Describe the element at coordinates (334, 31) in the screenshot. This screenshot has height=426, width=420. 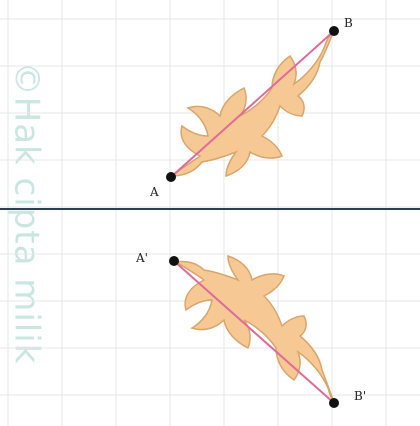
I see `point-B` at that location.